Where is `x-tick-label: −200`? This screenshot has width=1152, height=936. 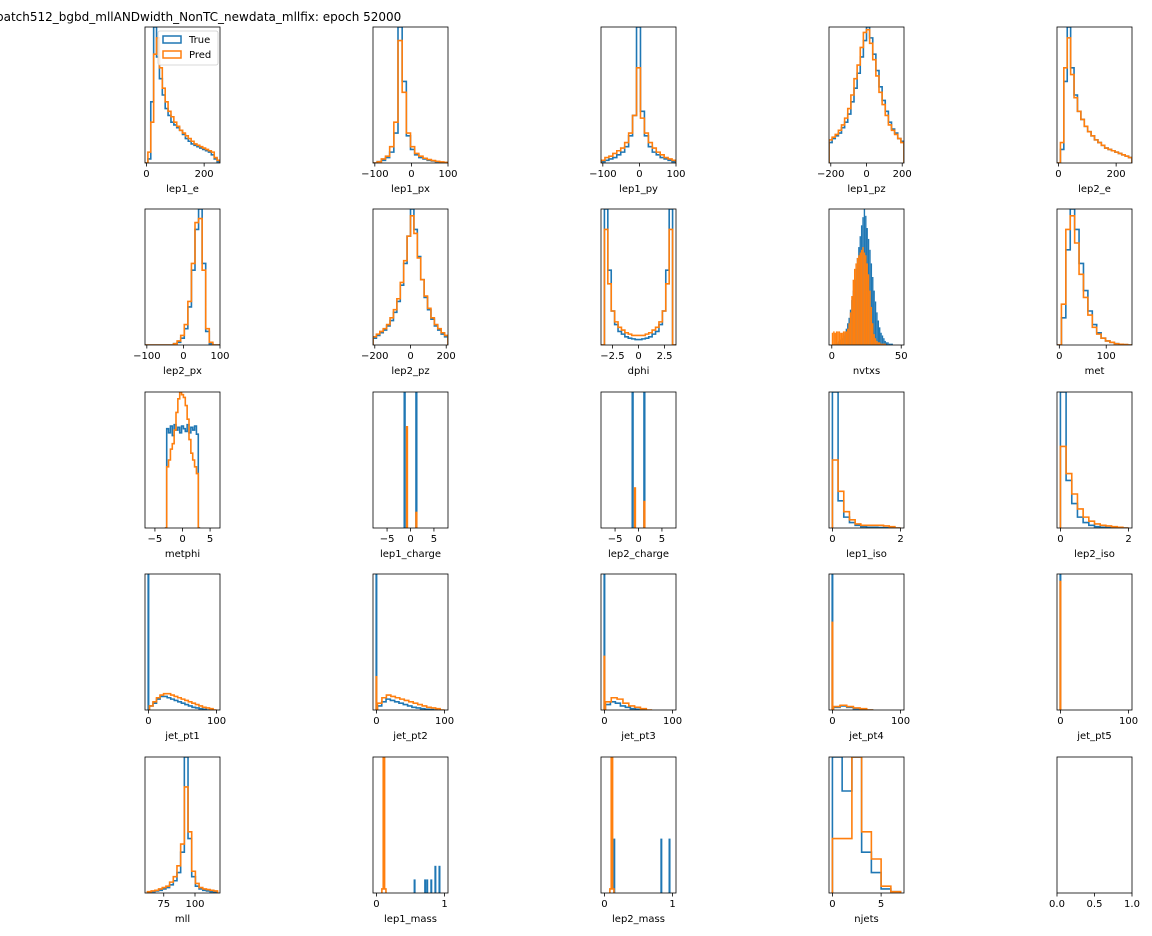 x-tick-label: −200 is located at coordinates (830, 174).